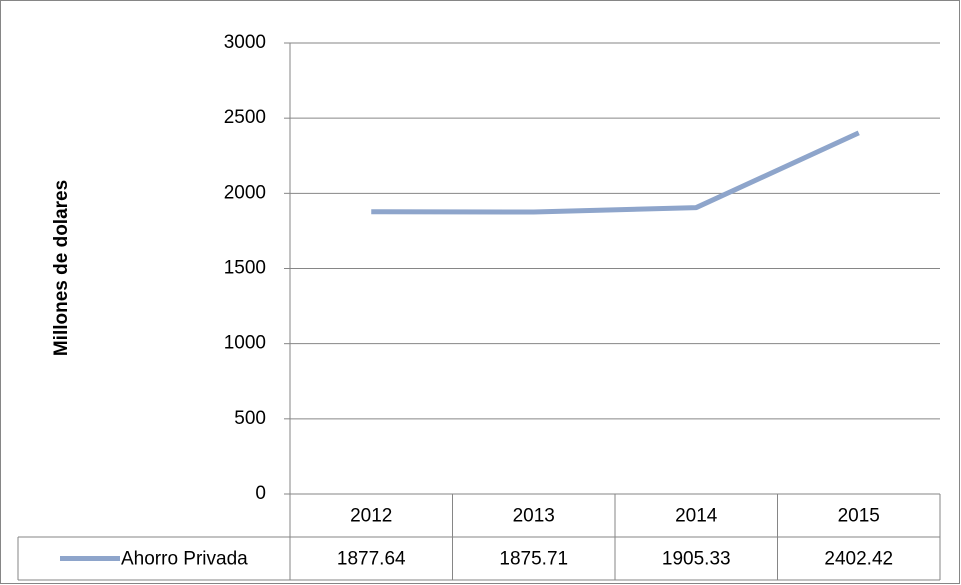 The image size is (961, 585). What do you see at coordinates (371, 516) in the screenshot?
I see `x-tick-label: 2012` at bounding box center [371, 516].